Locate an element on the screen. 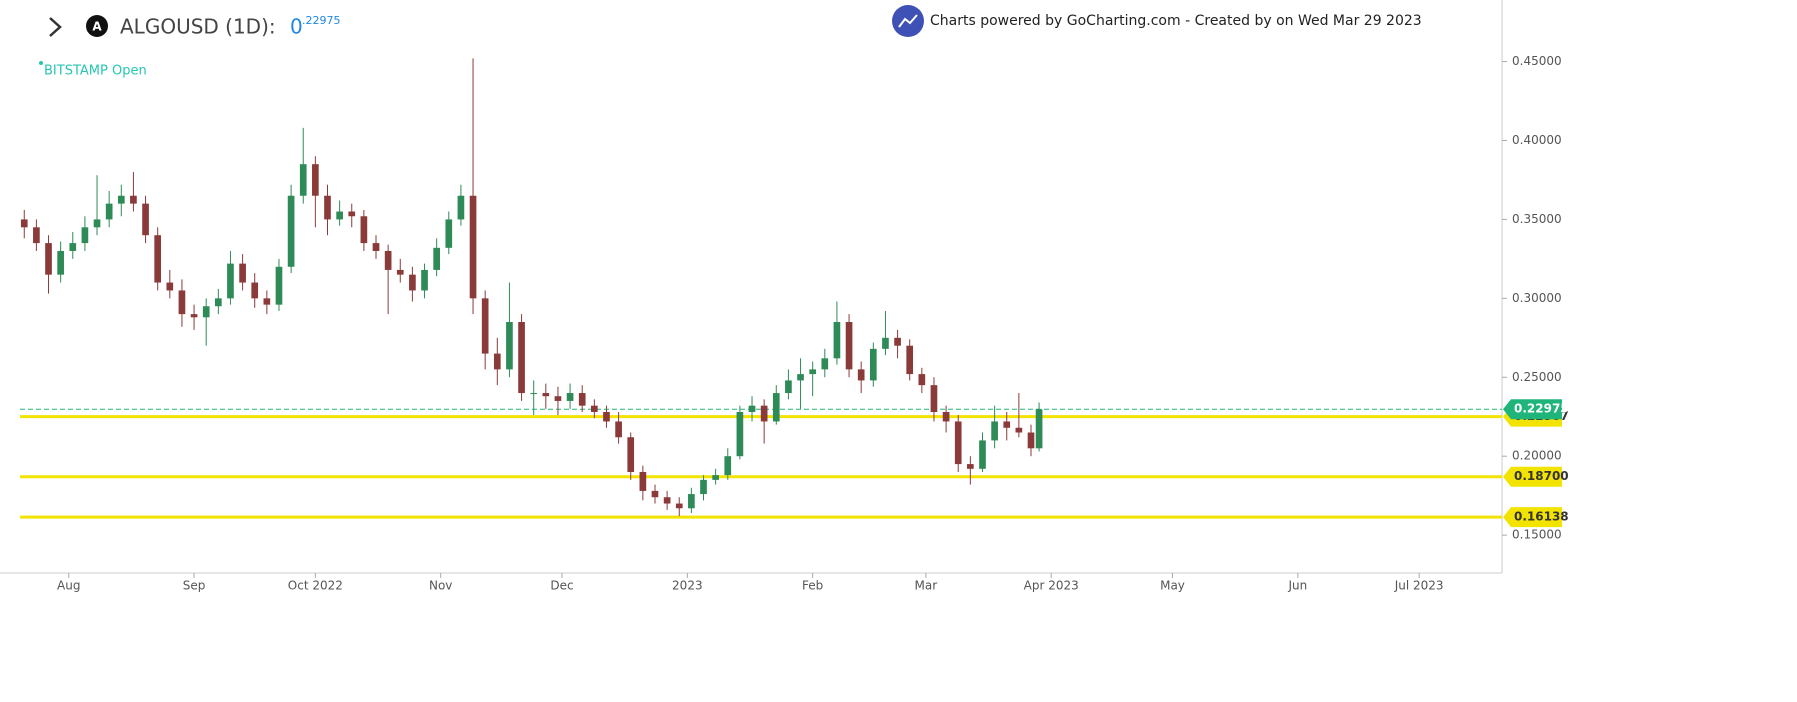 This screenshot has width=1797, height=702. x-tick-label: Nov is located at coordinates (440, 586).